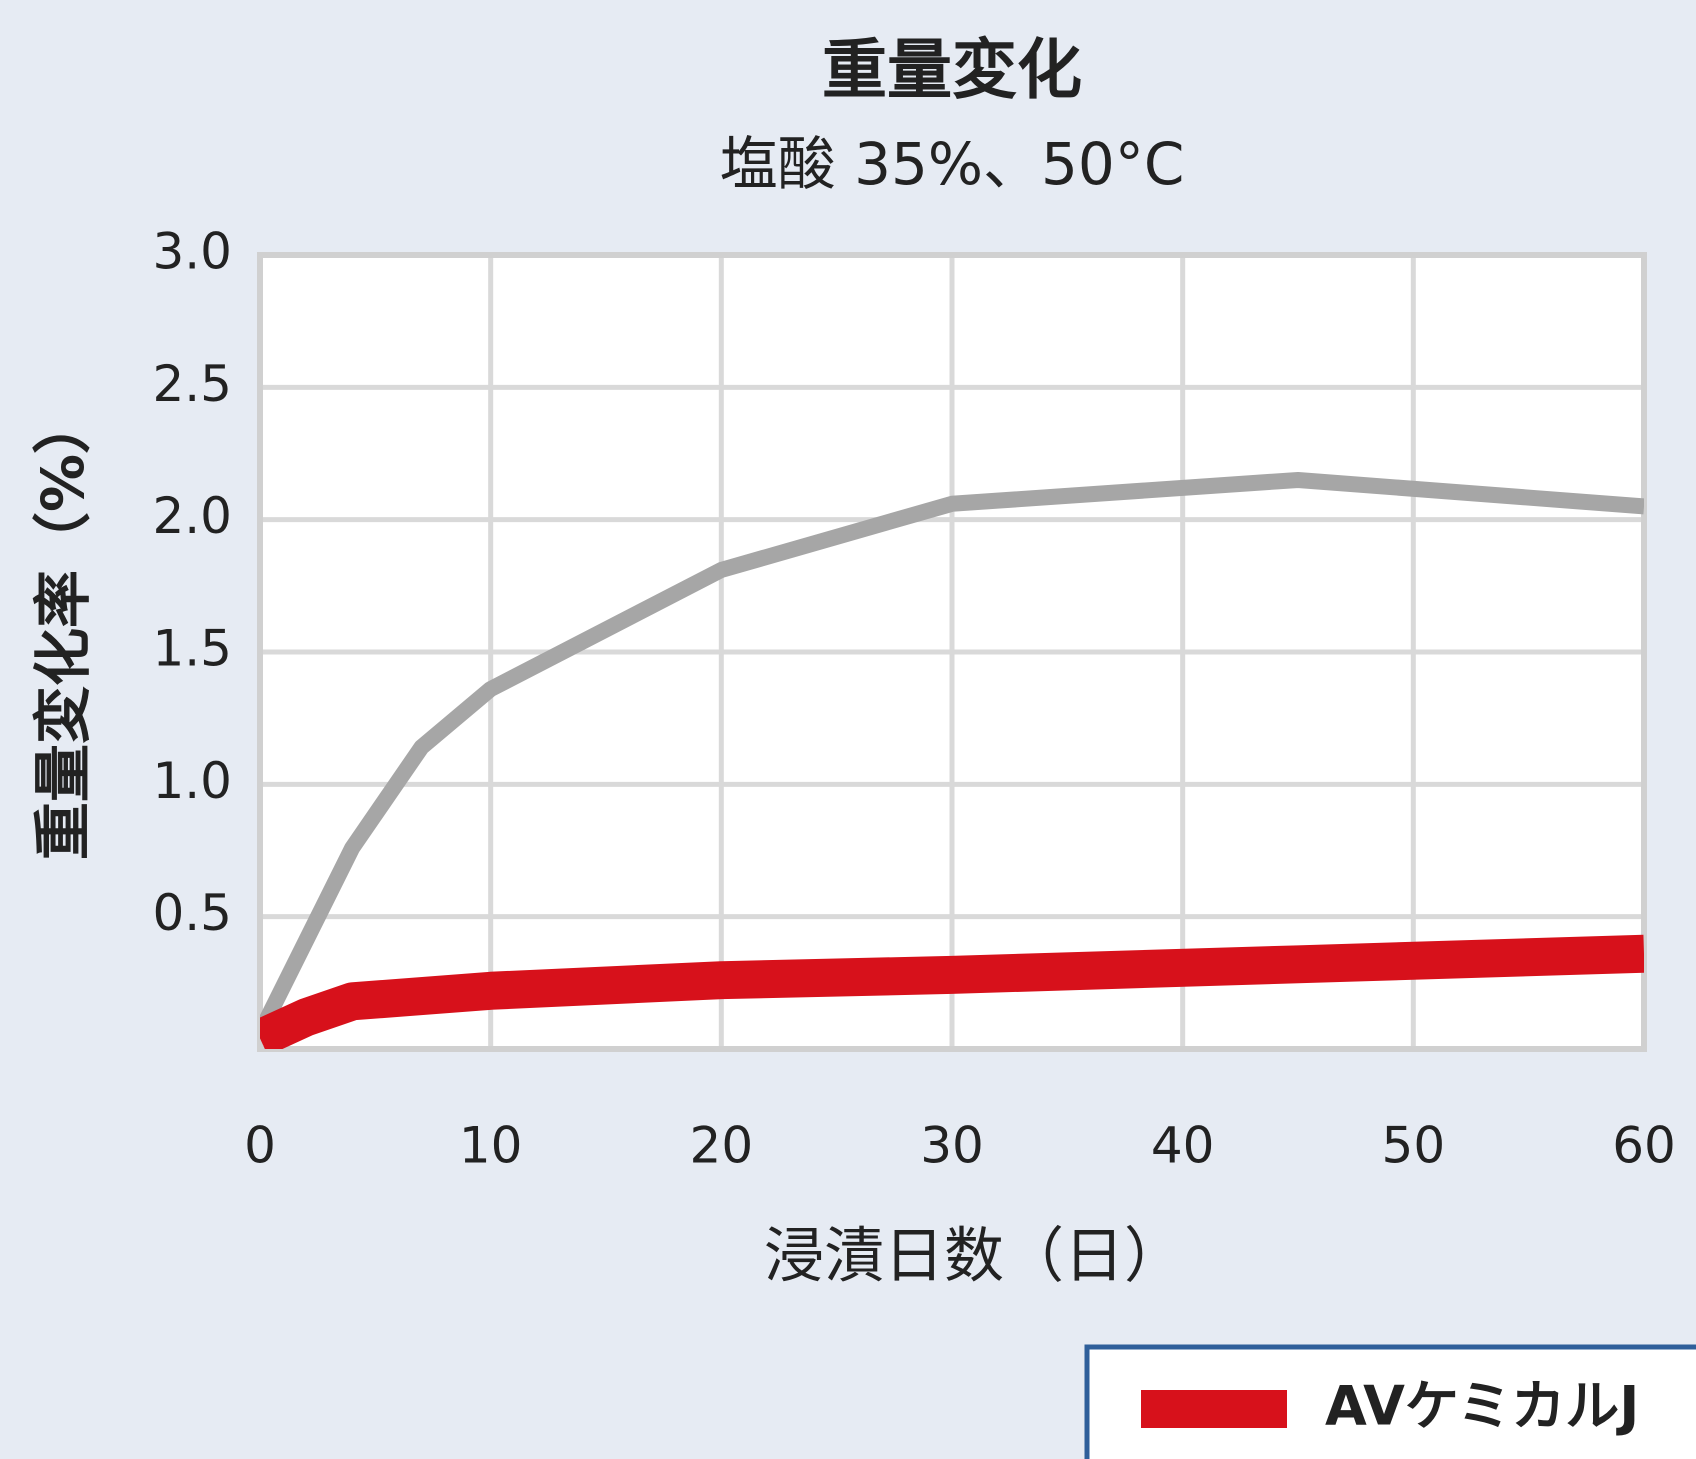 The width and height of the screenshot is (1696, 1459). What do you see at coordinates (192, 516) in the screenshot?
I see `y-tick-label: 2.0` at bounding box center [192, 516].